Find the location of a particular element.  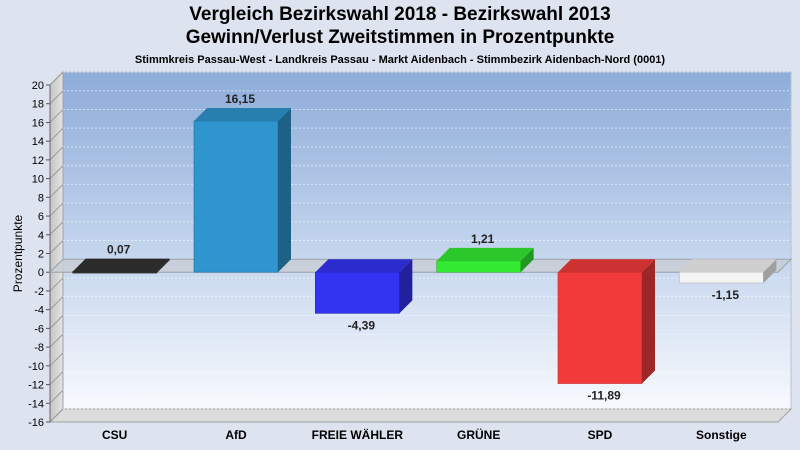

y-tick-label: -10 is located at coordinates (36, 367).